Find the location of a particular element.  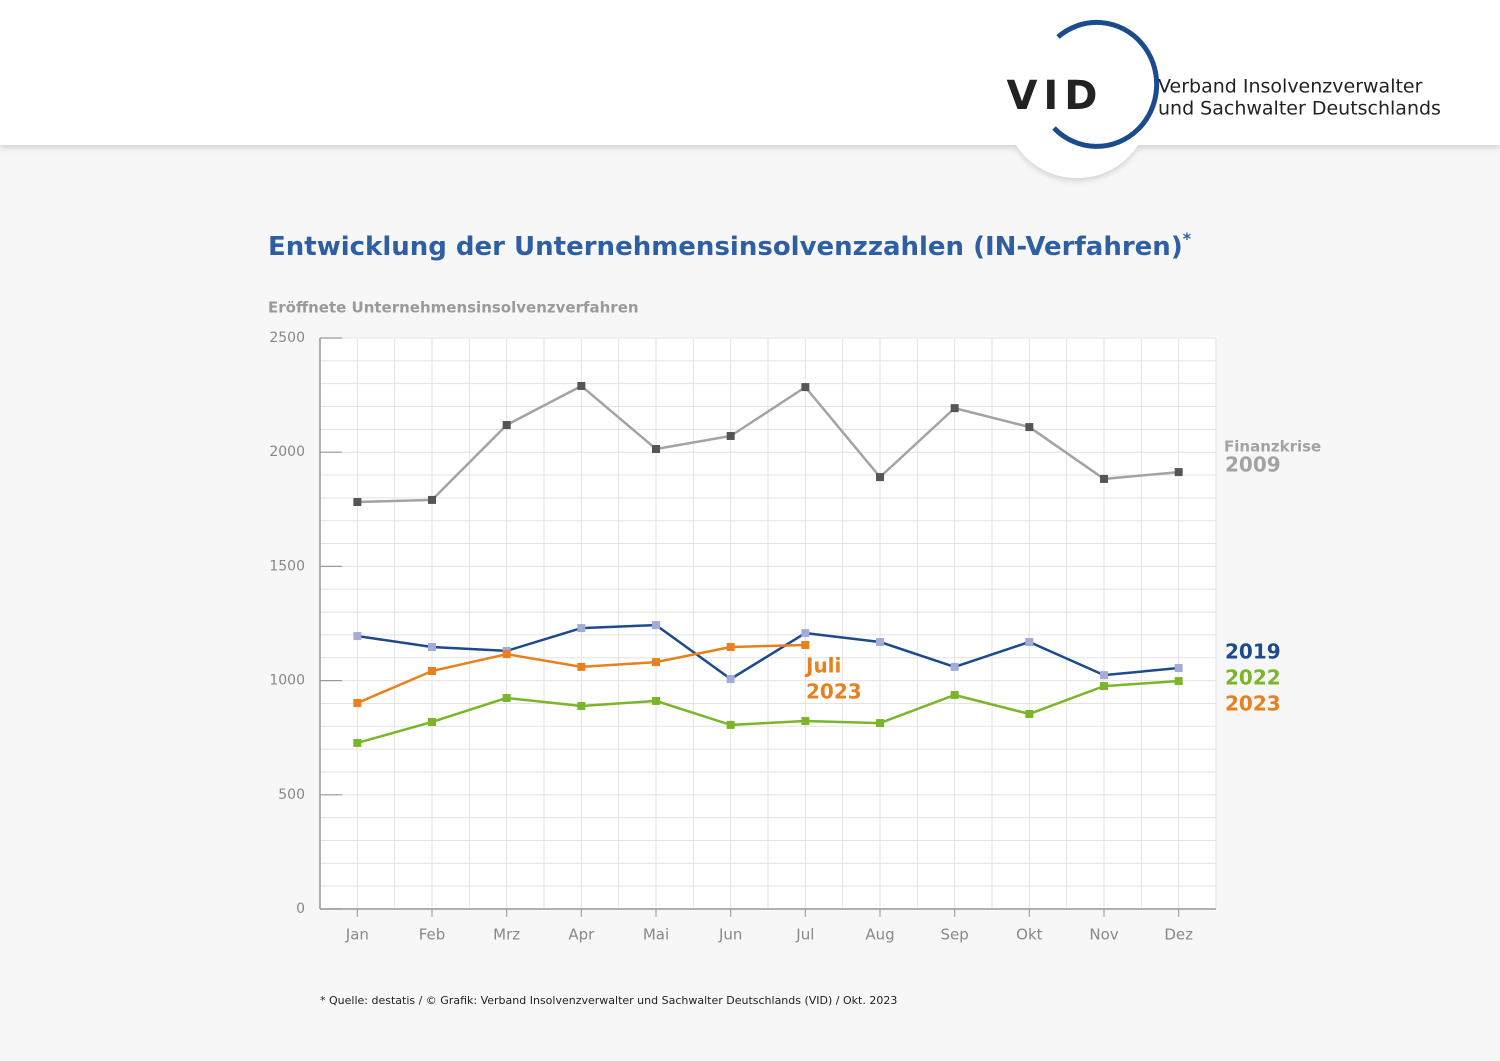

y-tick-label: 2000 is located at coordinates (287, 452).